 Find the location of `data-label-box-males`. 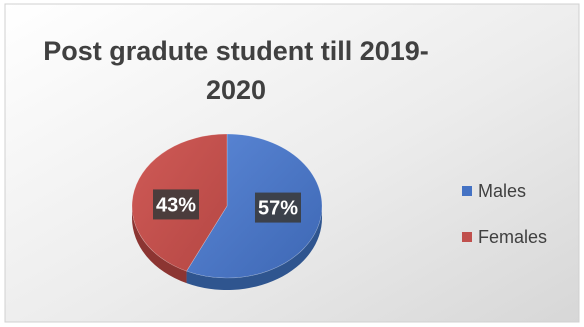

data-label-box-males is located at coordinates (277, 207).